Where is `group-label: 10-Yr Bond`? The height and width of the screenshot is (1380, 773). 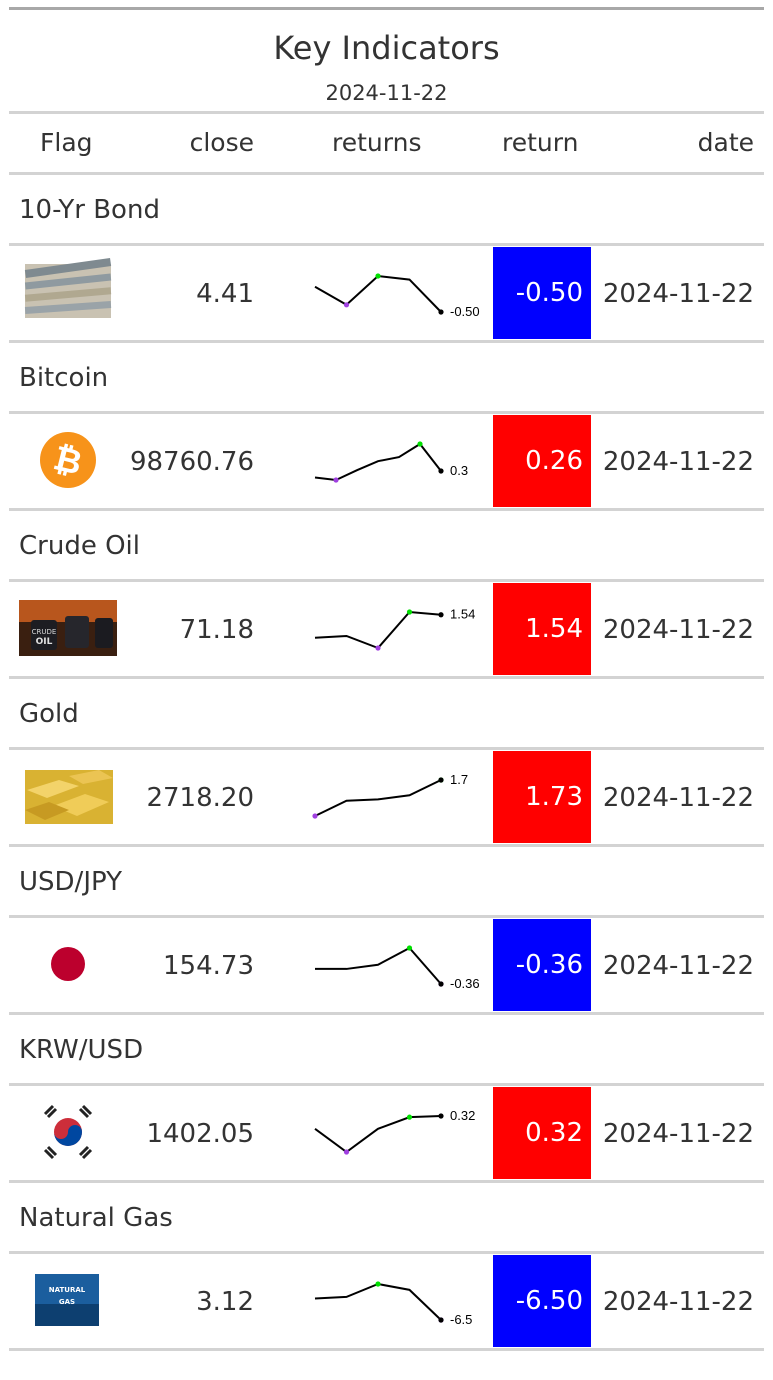
group-label: 10-Yr Bond is located at coordinates (89, 210).